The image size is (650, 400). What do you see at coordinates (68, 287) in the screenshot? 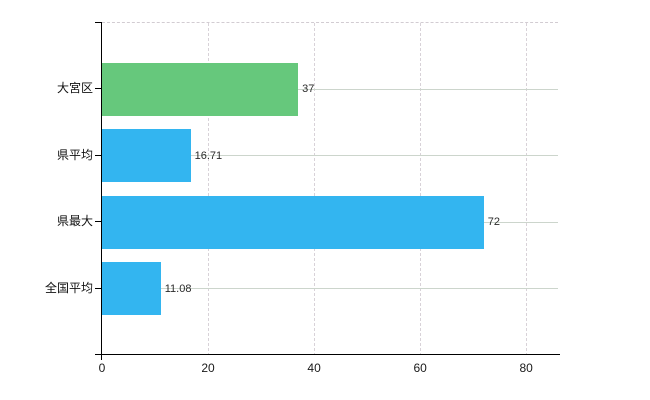
I see `category-label-3: 全国平均` at bounding box center [68, 287].